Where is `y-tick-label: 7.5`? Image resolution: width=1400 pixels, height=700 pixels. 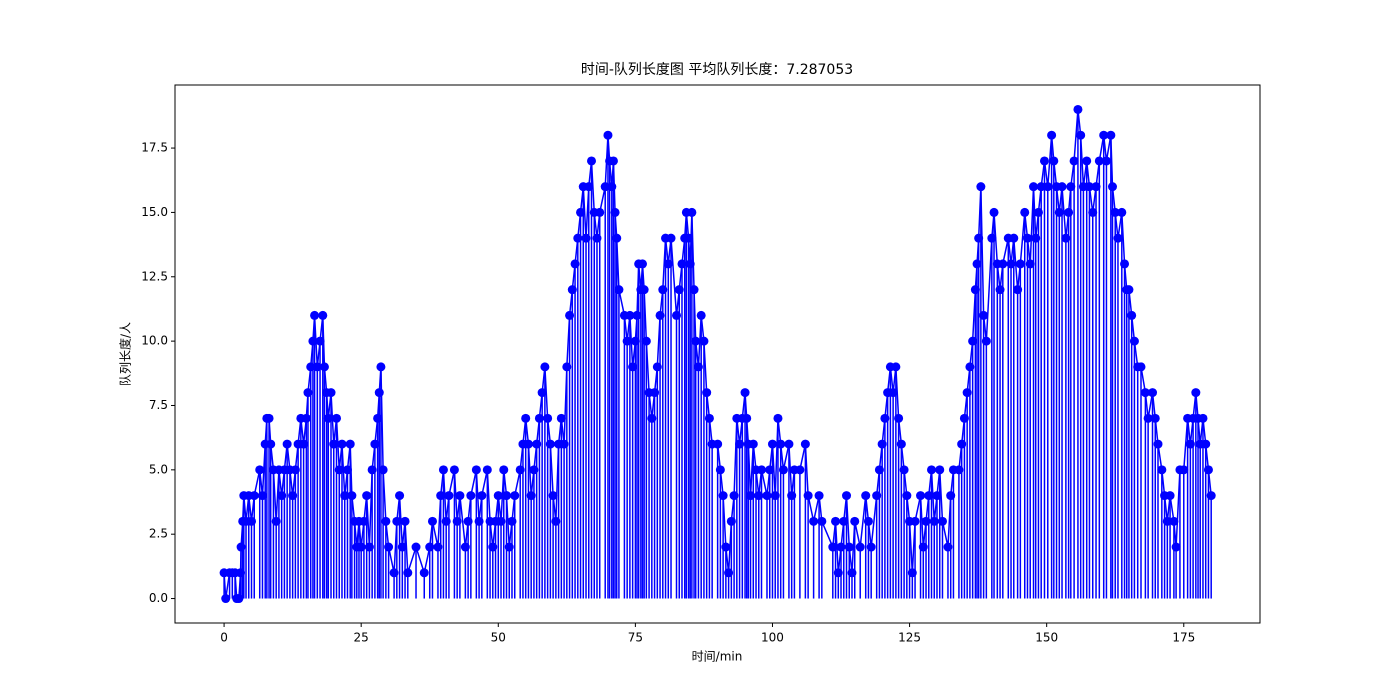
y-tick-label: 7.5 is located at coordinates (158, 405).